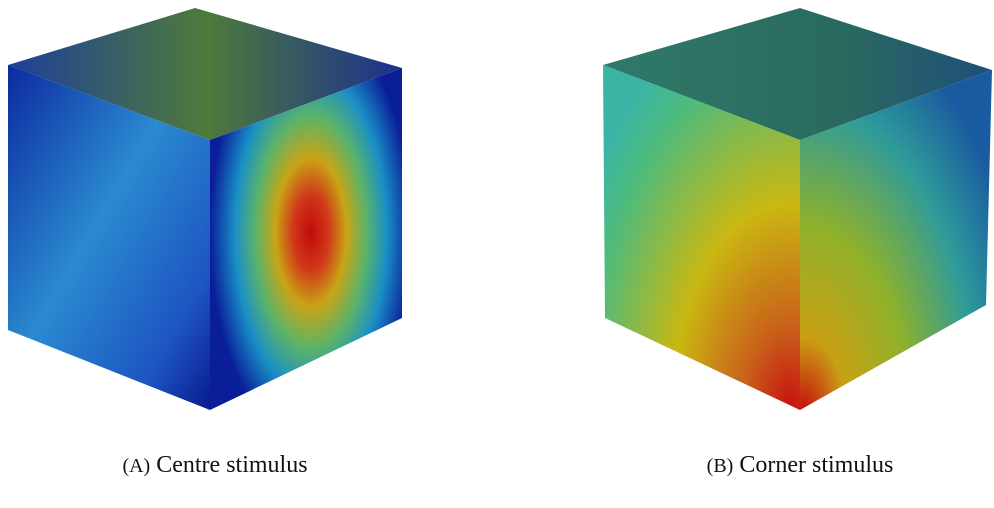  I want to click on caption-label: (A), so click(136, 466).